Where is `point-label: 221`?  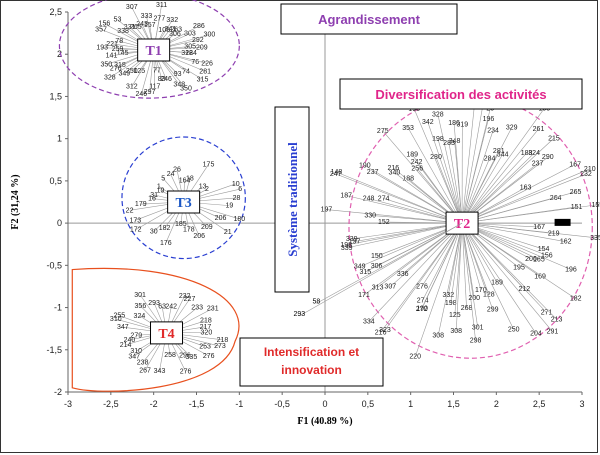
point-label: 221 is located at coordinates (112, 44).